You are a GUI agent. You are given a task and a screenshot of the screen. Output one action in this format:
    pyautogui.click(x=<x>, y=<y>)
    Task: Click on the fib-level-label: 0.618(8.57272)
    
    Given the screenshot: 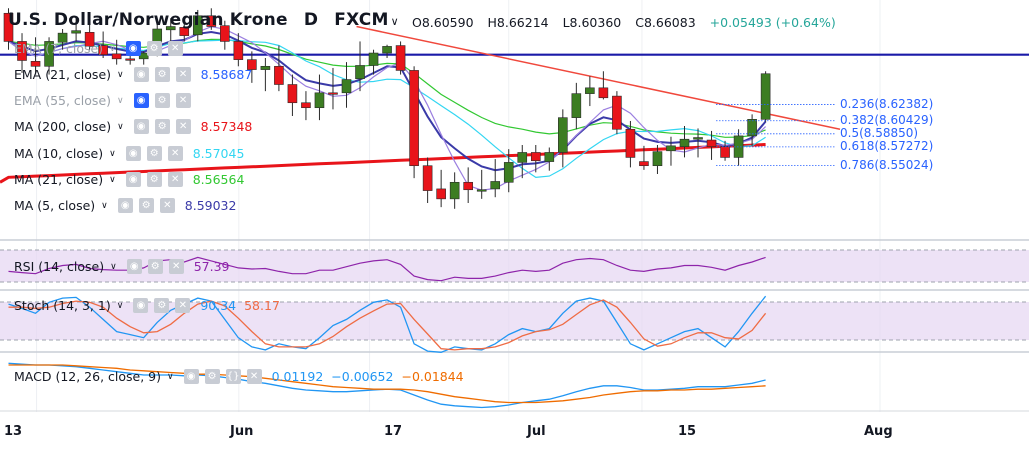 What is the action you would take?
    pyautogui.click(x=887, y=145)
    